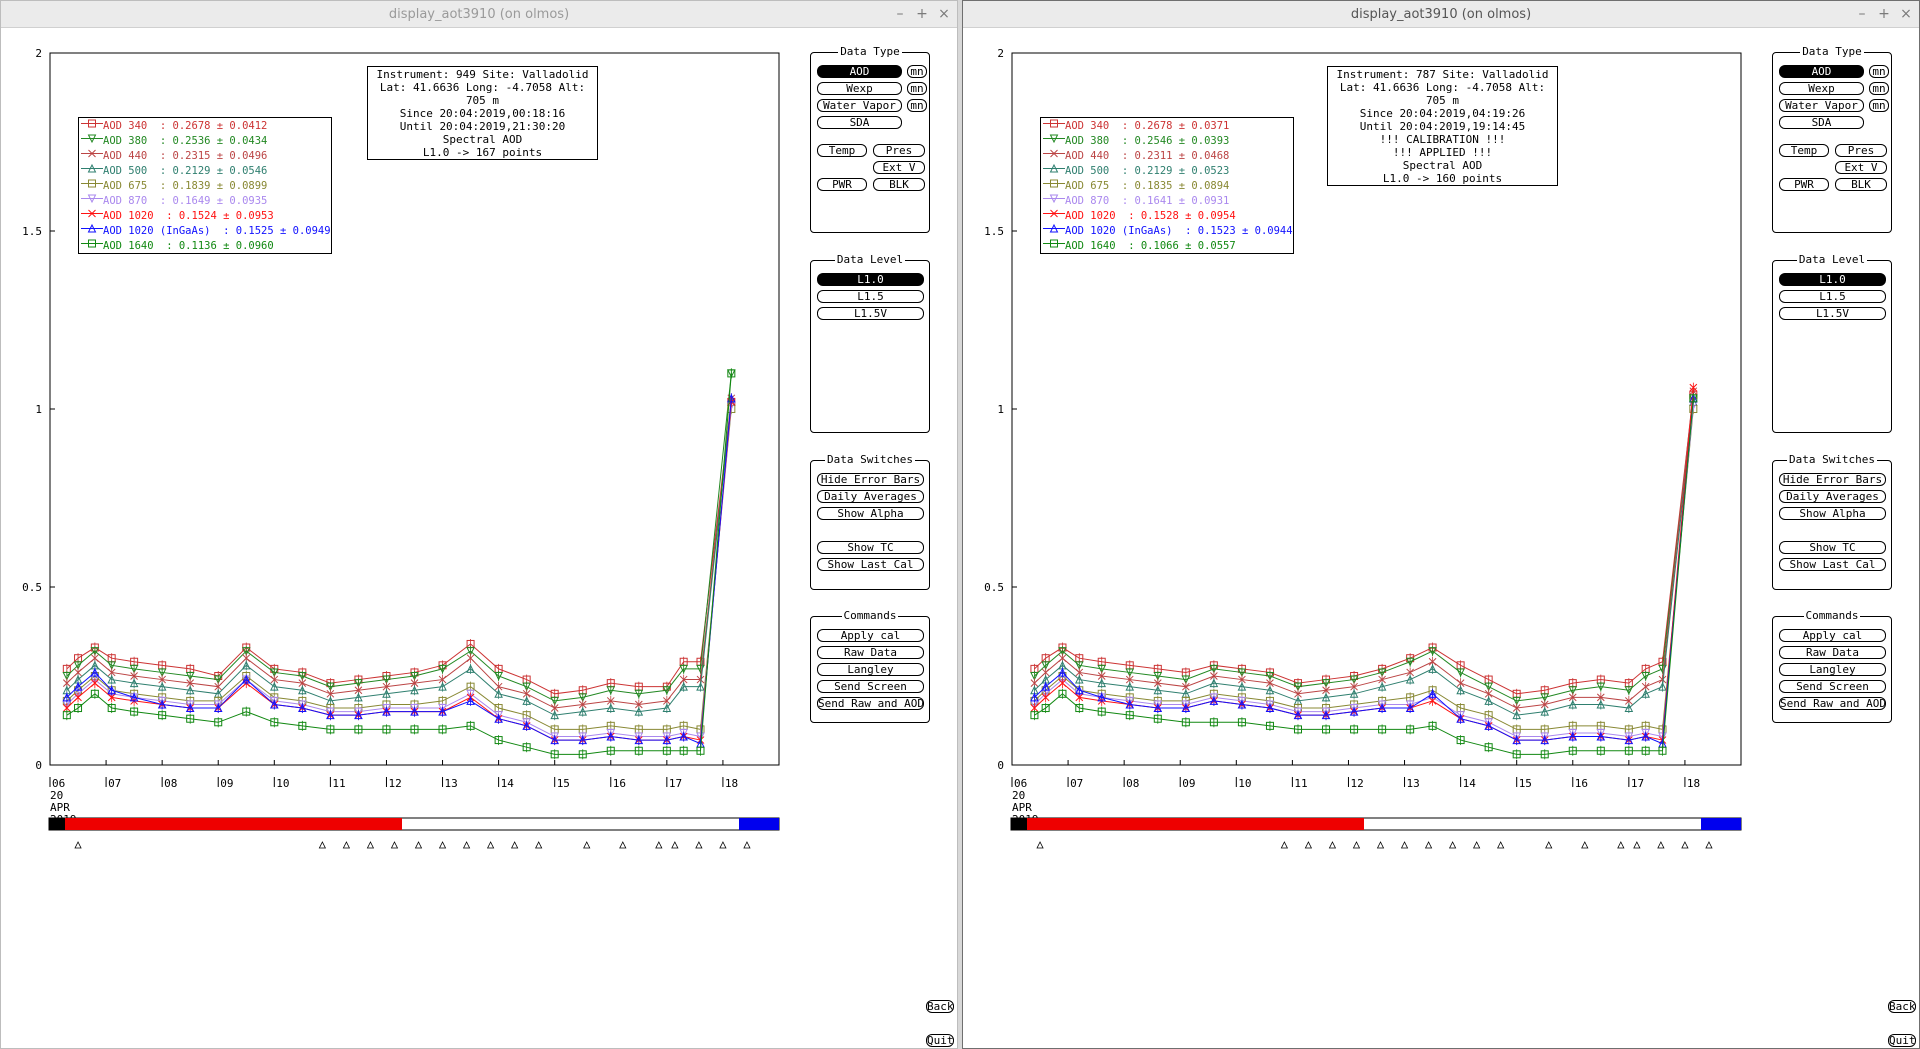 Image resolution: width=1920 pixels, height=1049 pixels. Describe the element at coordinates (870, 615) in the screenshot. I see `panel-title-text: Commands` at that location.